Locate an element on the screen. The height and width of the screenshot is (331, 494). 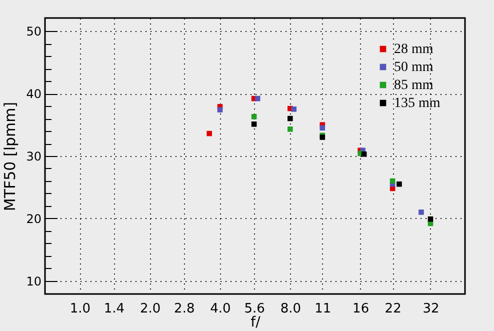
x-tick-label: 16 is located at coordinates (361, 309).